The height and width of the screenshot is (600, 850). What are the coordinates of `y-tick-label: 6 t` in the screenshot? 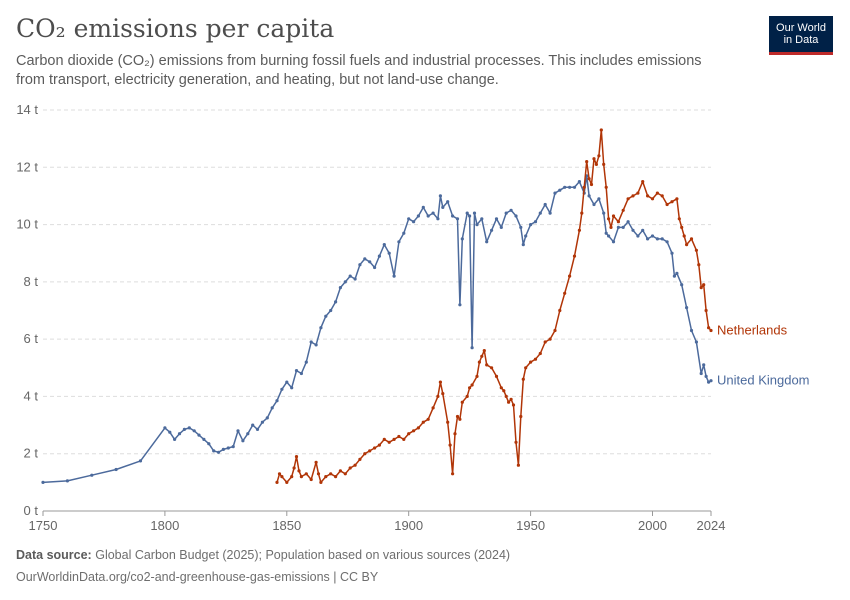 It's located at (31, 338).